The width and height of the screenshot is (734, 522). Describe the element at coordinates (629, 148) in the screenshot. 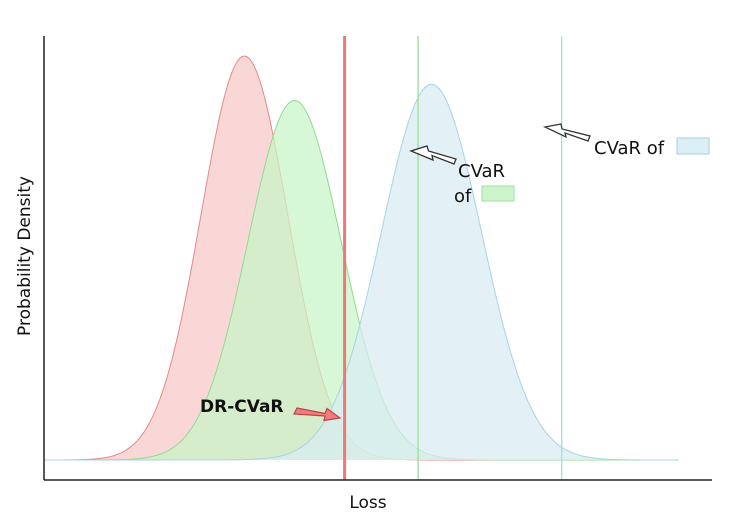

I see `cvar-blue-label: CVaR of` at that location.